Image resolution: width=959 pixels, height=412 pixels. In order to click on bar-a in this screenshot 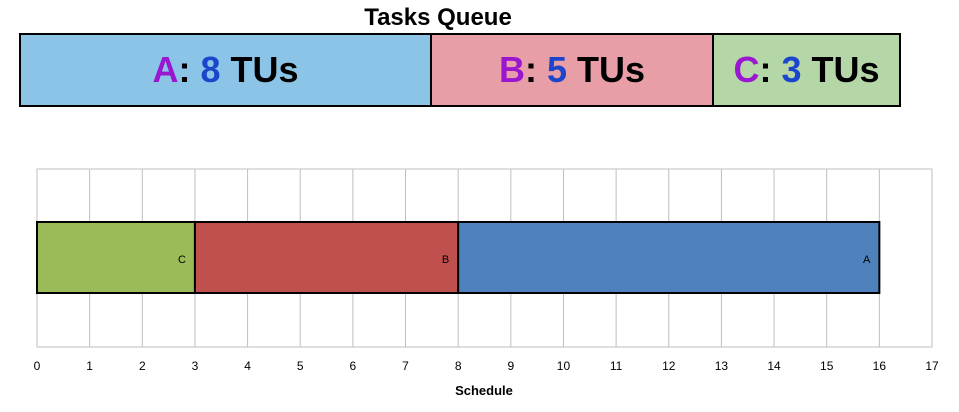, I will do `click(669, 257)`.